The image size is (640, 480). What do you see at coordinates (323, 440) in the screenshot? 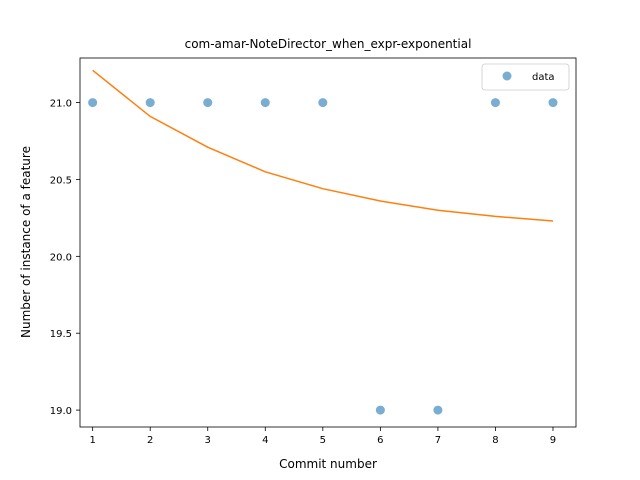
I see `x-tick-label: 5` at bounding box center [323, 440].